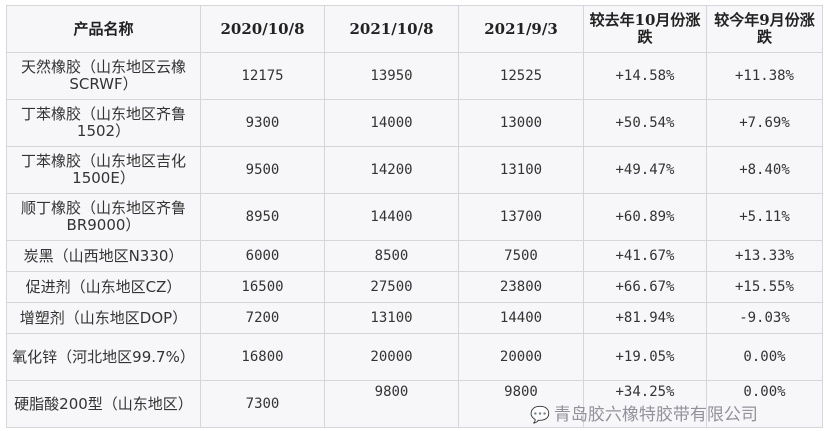 Image resolution: width=828 pixels, height=431 pixels. What do you see at coordinates (521, 217) in the screenshot?
I see `value-cell: 13700` at bounding box center [521, 217].